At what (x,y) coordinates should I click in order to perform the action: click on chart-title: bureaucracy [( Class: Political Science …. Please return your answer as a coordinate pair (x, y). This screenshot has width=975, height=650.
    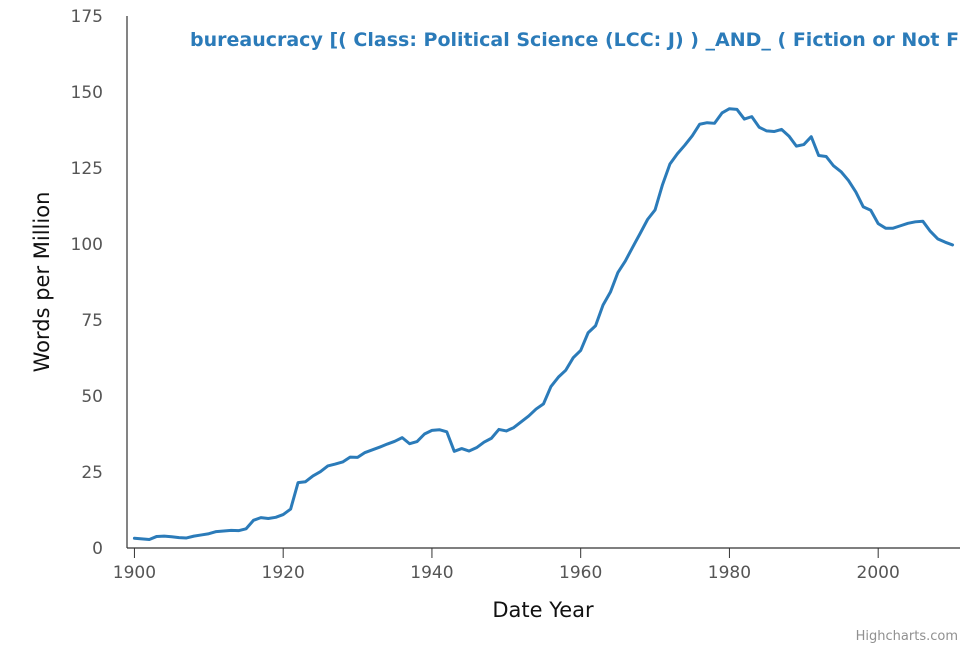
    Looking at the image, I should click on (574, 40).